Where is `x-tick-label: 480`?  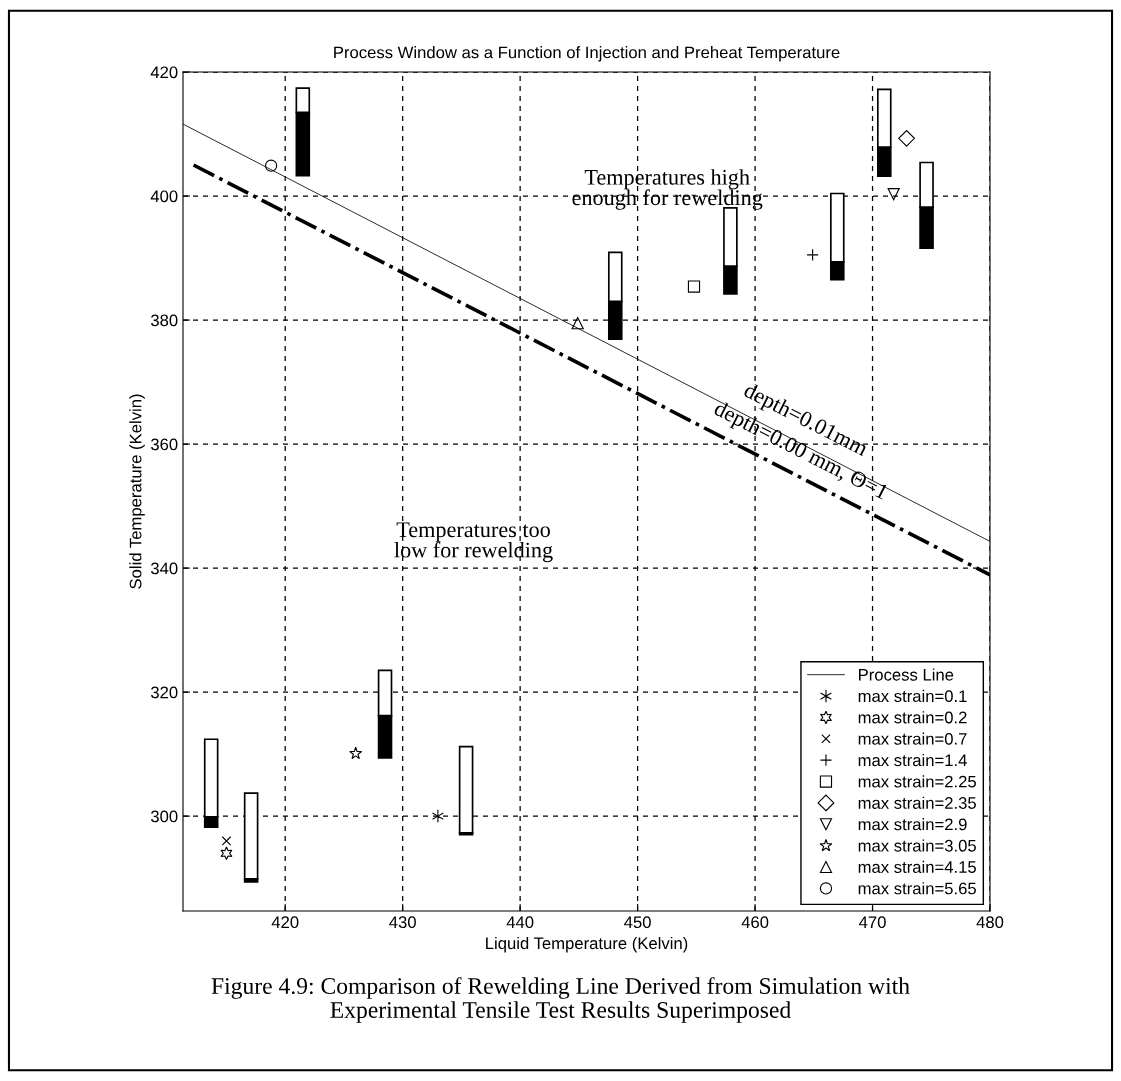
x-tick-label: 480 is located at coordinates (990, 922).